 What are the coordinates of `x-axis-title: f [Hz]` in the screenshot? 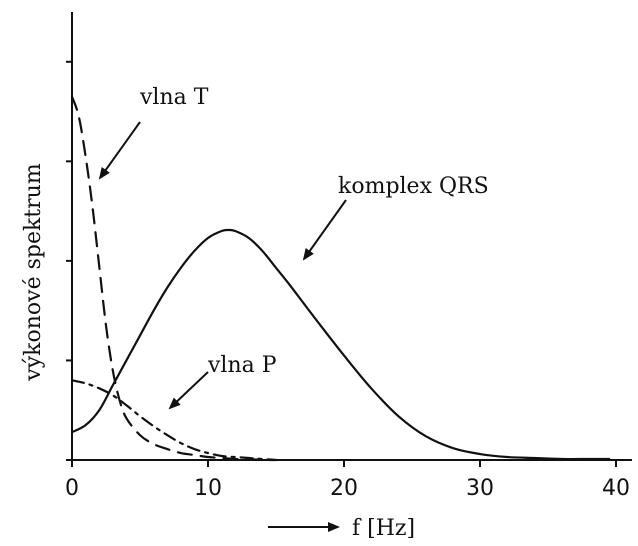 It's located at (383, 528).